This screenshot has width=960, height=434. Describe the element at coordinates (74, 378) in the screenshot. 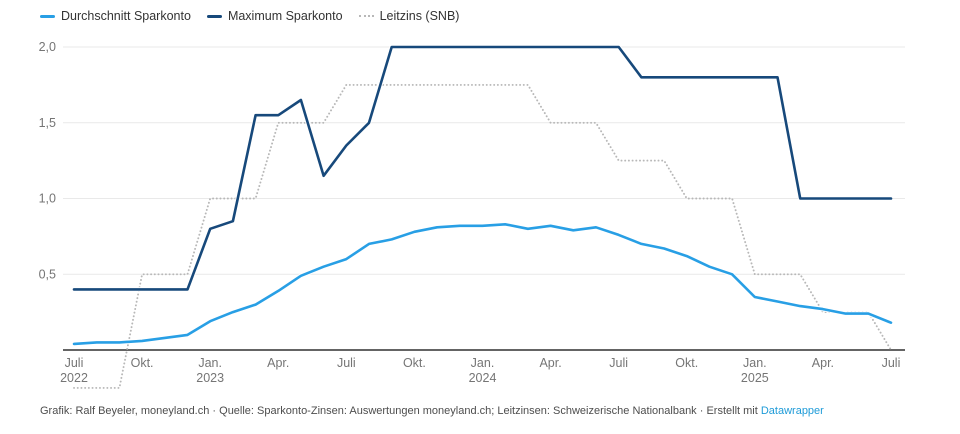

I see `x-axis-year-label: 2022` at that location.